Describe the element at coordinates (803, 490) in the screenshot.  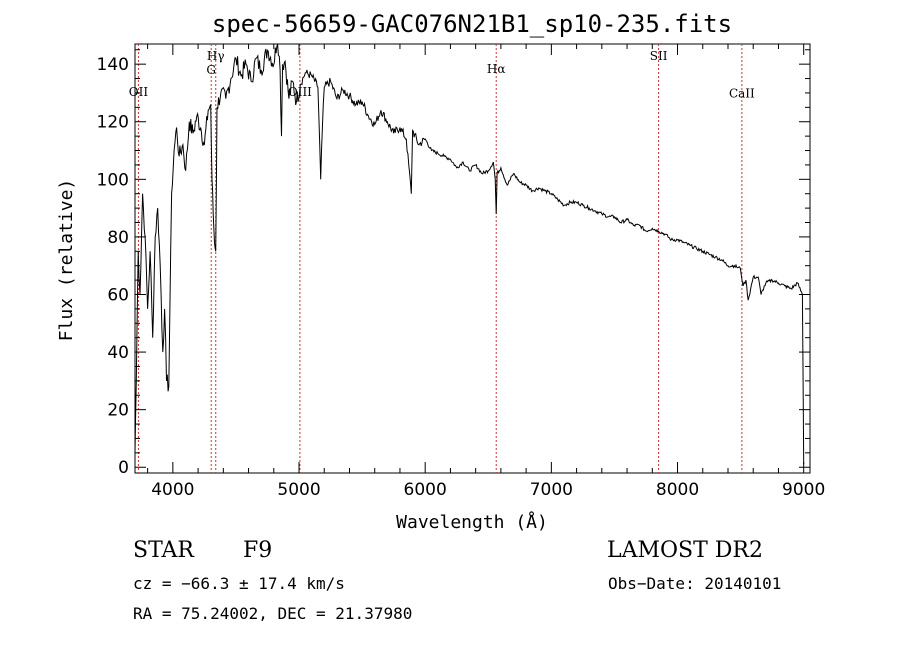
I see `x-tick-label: 9000` at that location.